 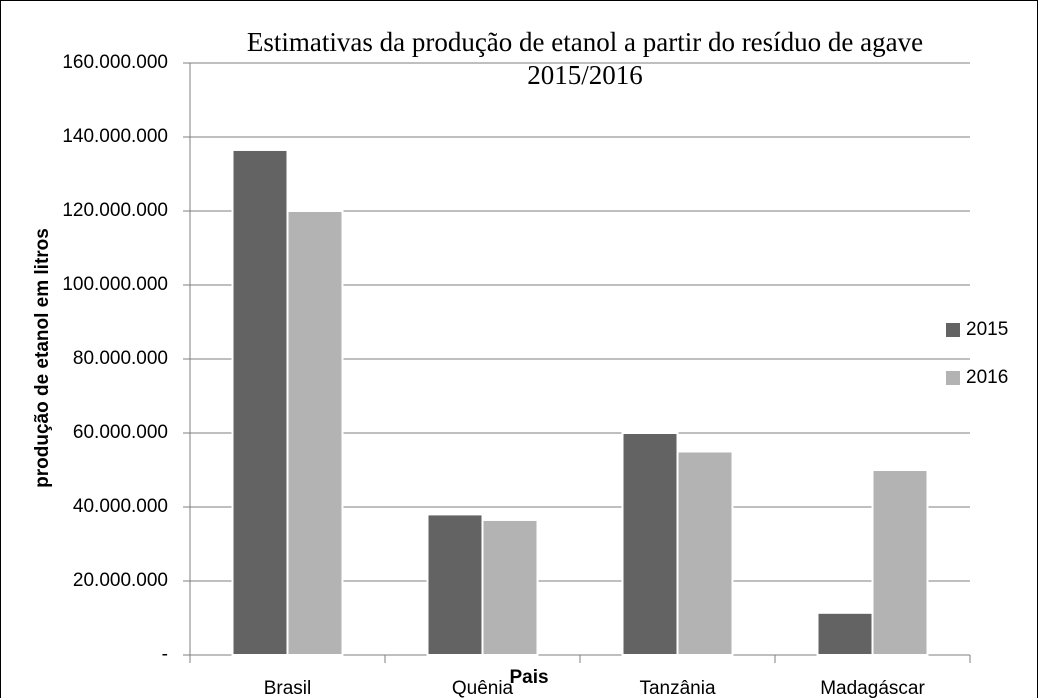 I want to click on y-tick-label: 80.000.000, so click(x=120, y=358).